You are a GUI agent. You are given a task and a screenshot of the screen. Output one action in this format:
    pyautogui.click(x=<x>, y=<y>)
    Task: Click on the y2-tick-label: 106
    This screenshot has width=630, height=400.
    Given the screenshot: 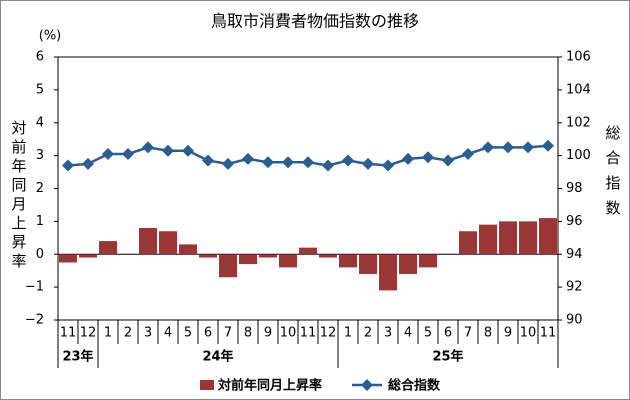 What is the action you would take?
    pyautogui.click(x=578, y=57)
    